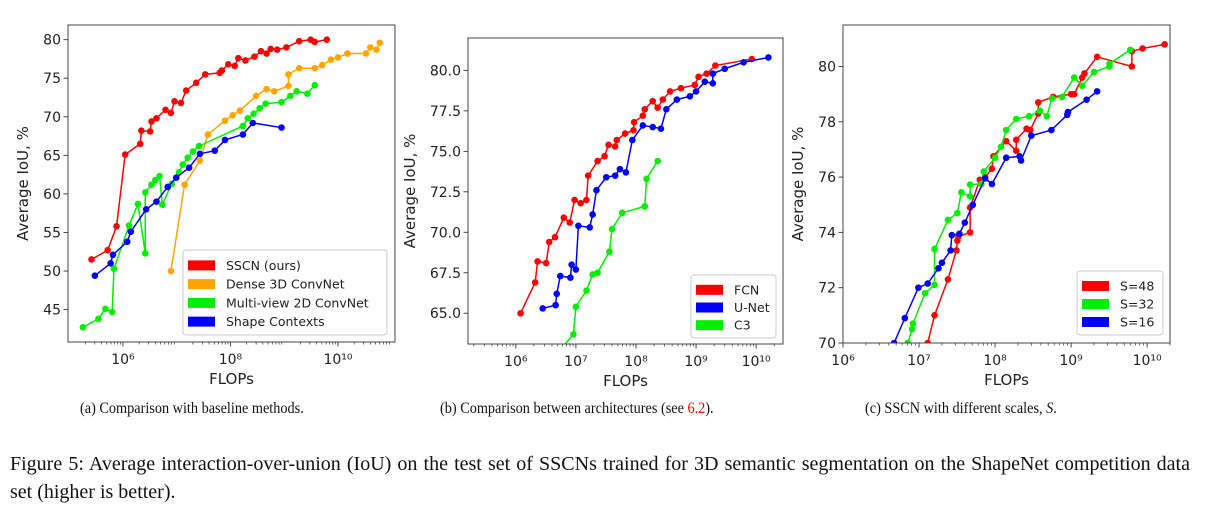 This screenshot has width=1224, height=511. What do you see at coordinates (1137, 286) in the screenshot?
I see `legend-label: S=48` at bounding box center [1137, 286].